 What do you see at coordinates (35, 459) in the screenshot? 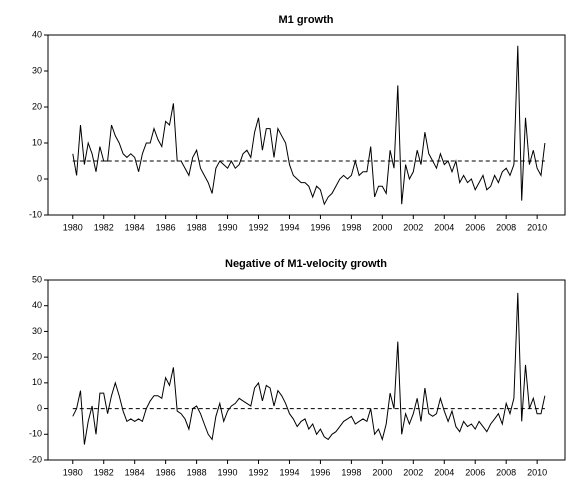
I see `y-tick-label: -20` at bounding box center [35, 459].